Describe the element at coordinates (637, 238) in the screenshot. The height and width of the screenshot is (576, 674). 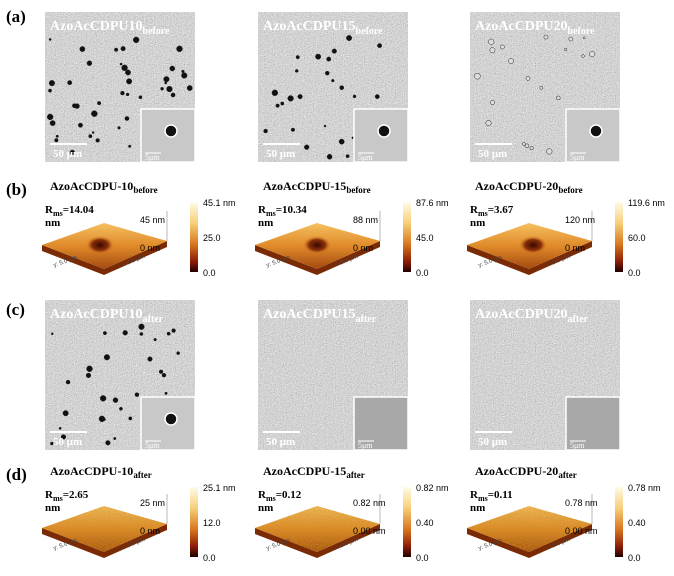
I see `colorbar-label: 60.0` at that location.